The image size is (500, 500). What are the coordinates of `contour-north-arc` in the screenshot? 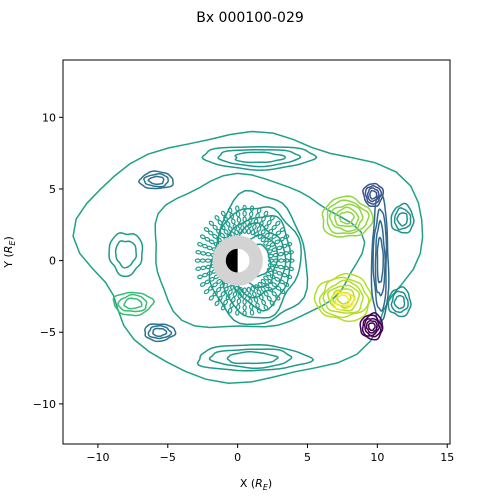 It's located at (259, 158).